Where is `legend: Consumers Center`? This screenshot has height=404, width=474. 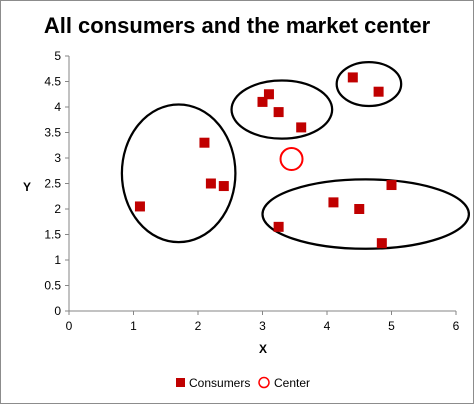
legend: Consumers Center is located at coordinates (243, 383).